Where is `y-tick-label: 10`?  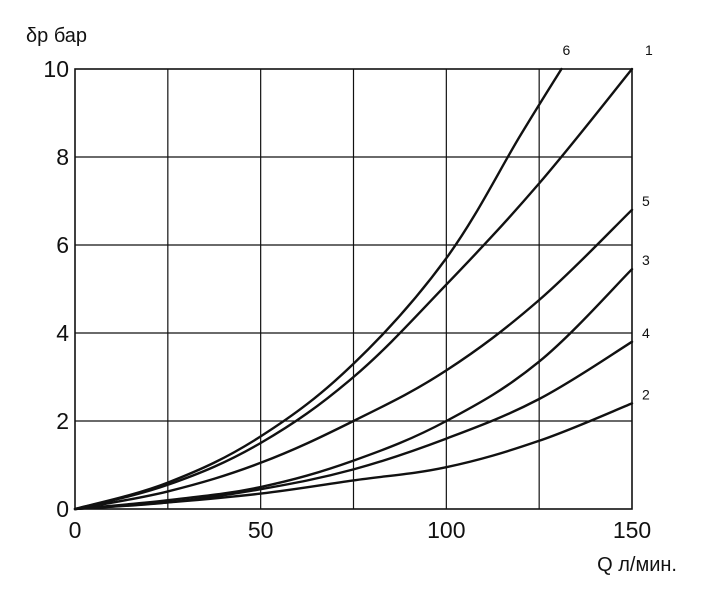 y-tick-label: 10 is located at coordinates (56, 69).